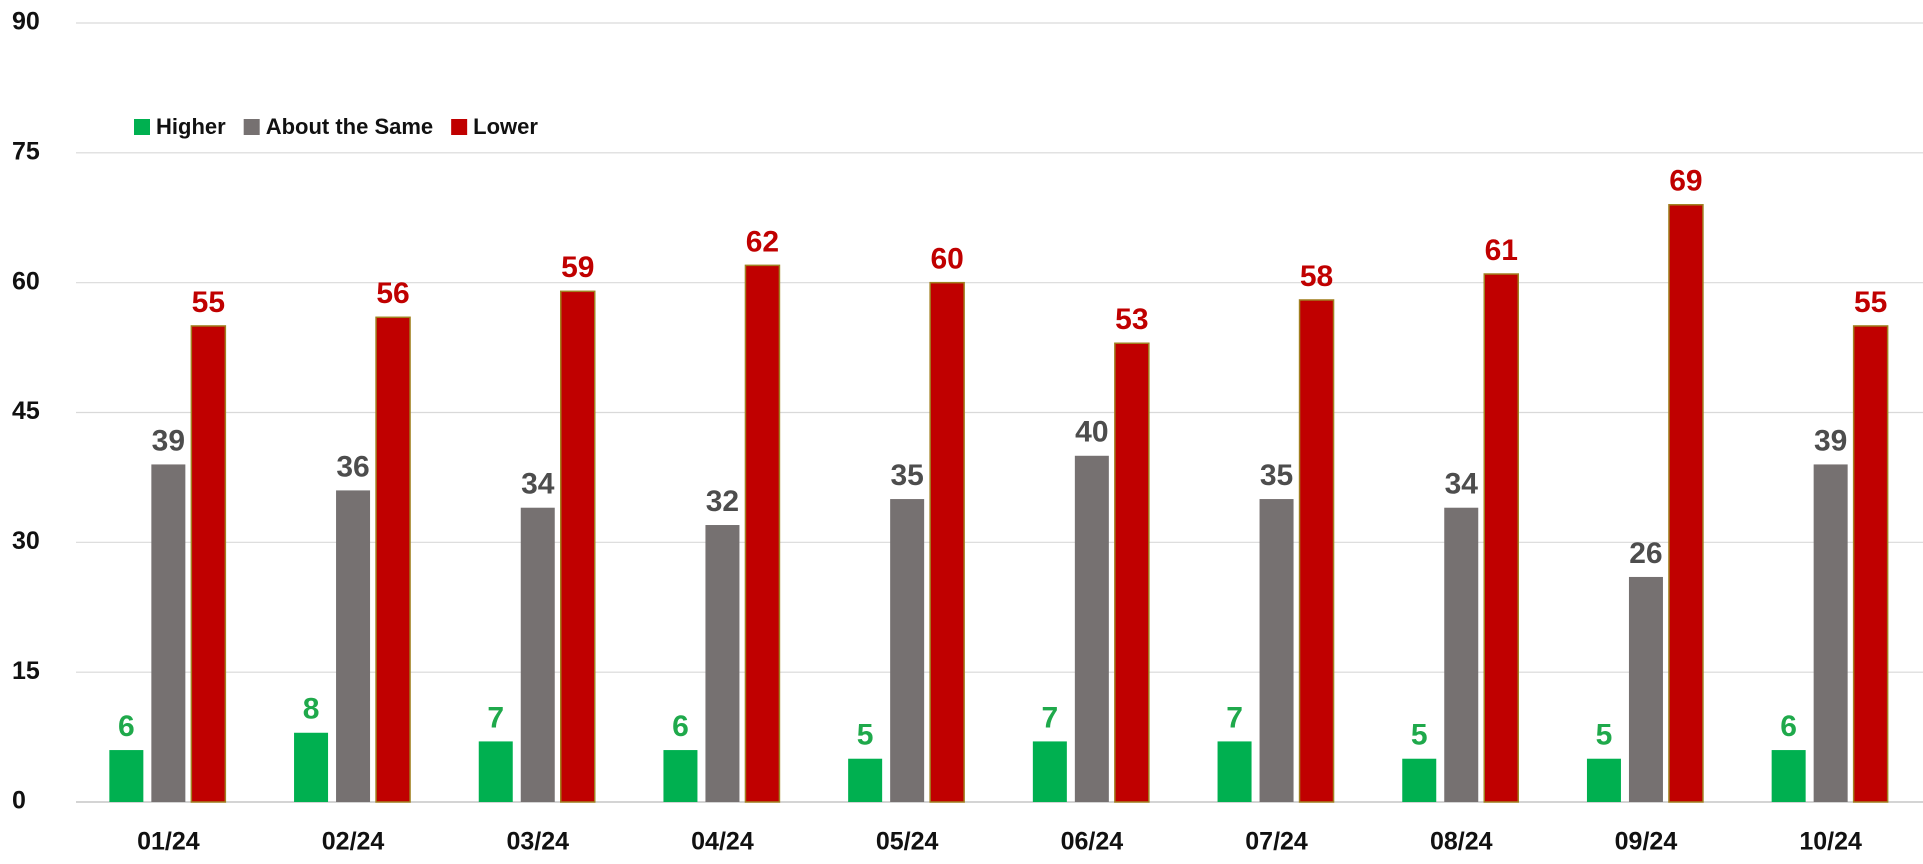 The height and width of the screenshot is (864, 1923). What do you see at coordinates (26, 671) in the screenshot?
I see `y-tick-label: 15` at bounding box center [26, 671].